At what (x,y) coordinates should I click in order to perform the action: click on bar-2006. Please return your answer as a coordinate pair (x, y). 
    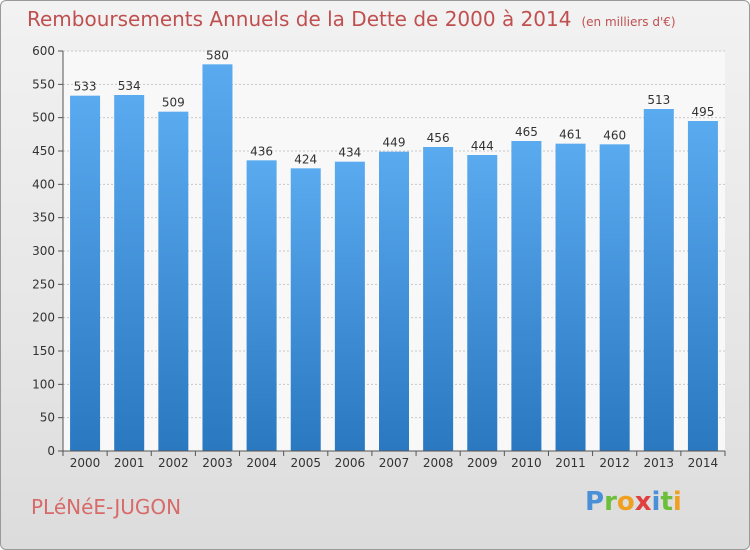
    Looking at the image, I should click on (349, 306).